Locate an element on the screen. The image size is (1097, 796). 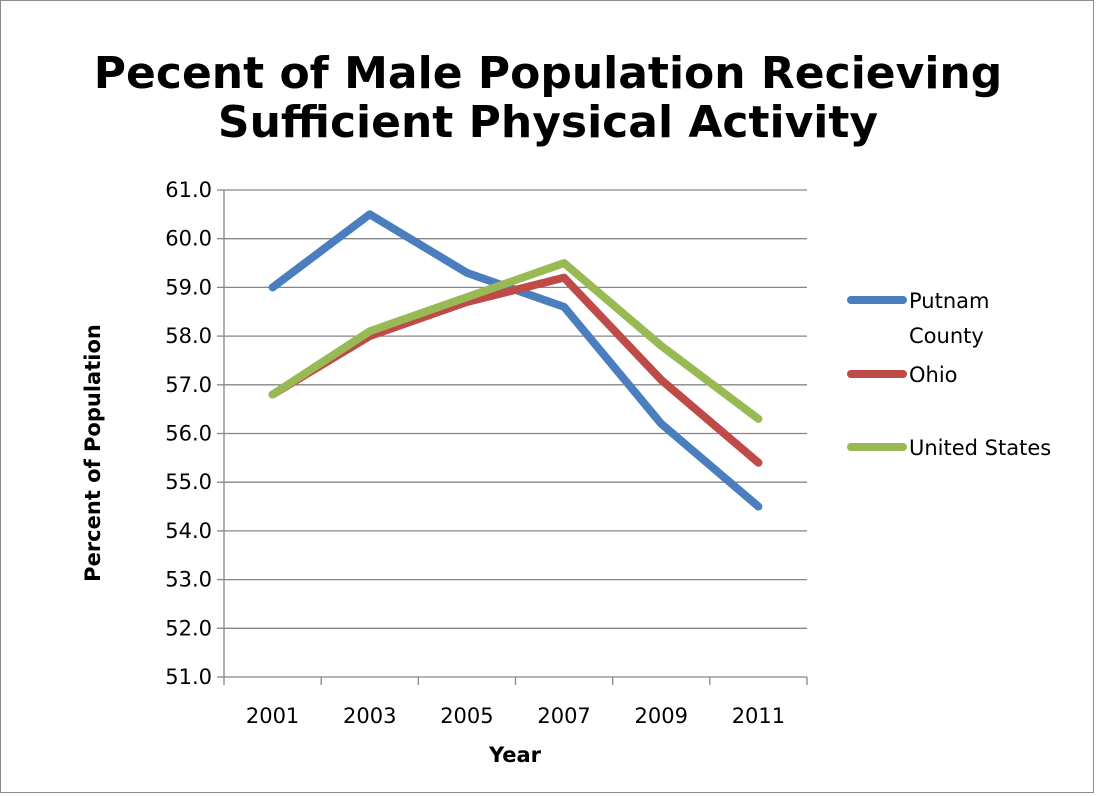
y-tick-label: 52.0 is located at coordinates (188, 628).